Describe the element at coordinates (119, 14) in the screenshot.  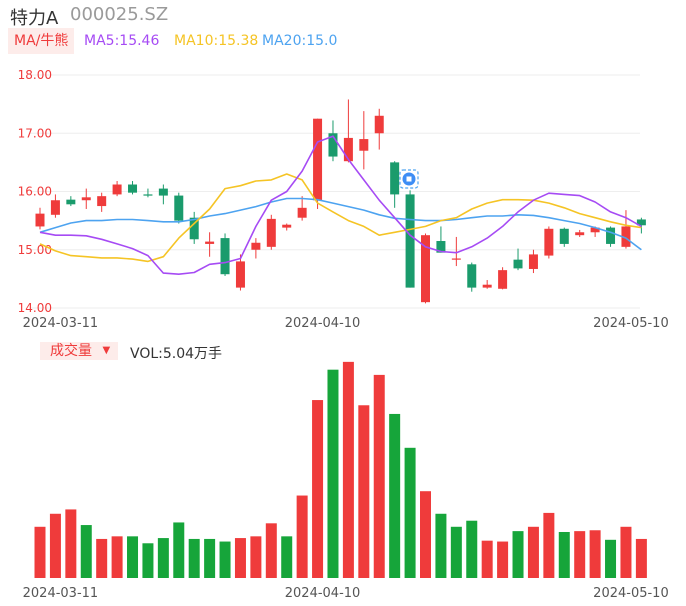
I see `stock-code: 000025.SZ` at that location.